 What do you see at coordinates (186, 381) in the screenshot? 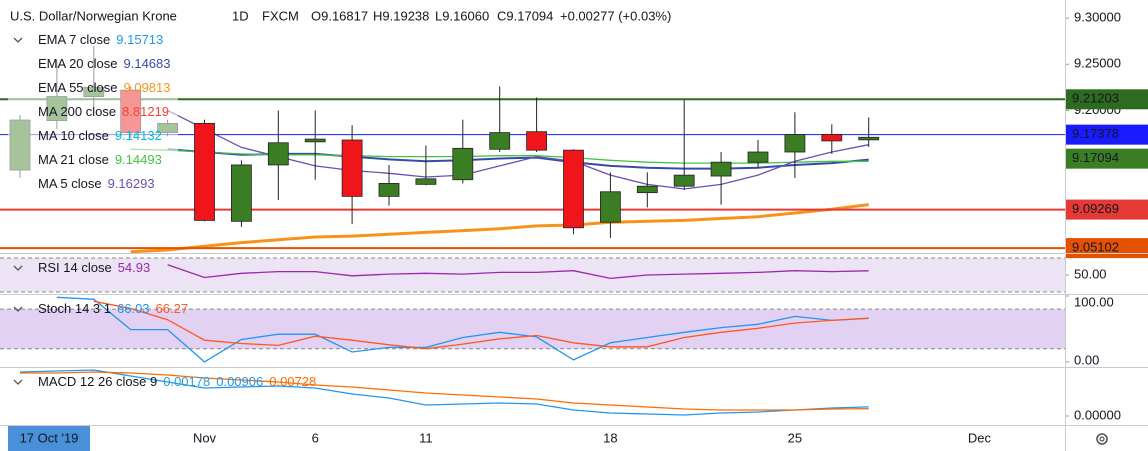
I see `legend-value: 0.00178` at bounding box center [186, 381].